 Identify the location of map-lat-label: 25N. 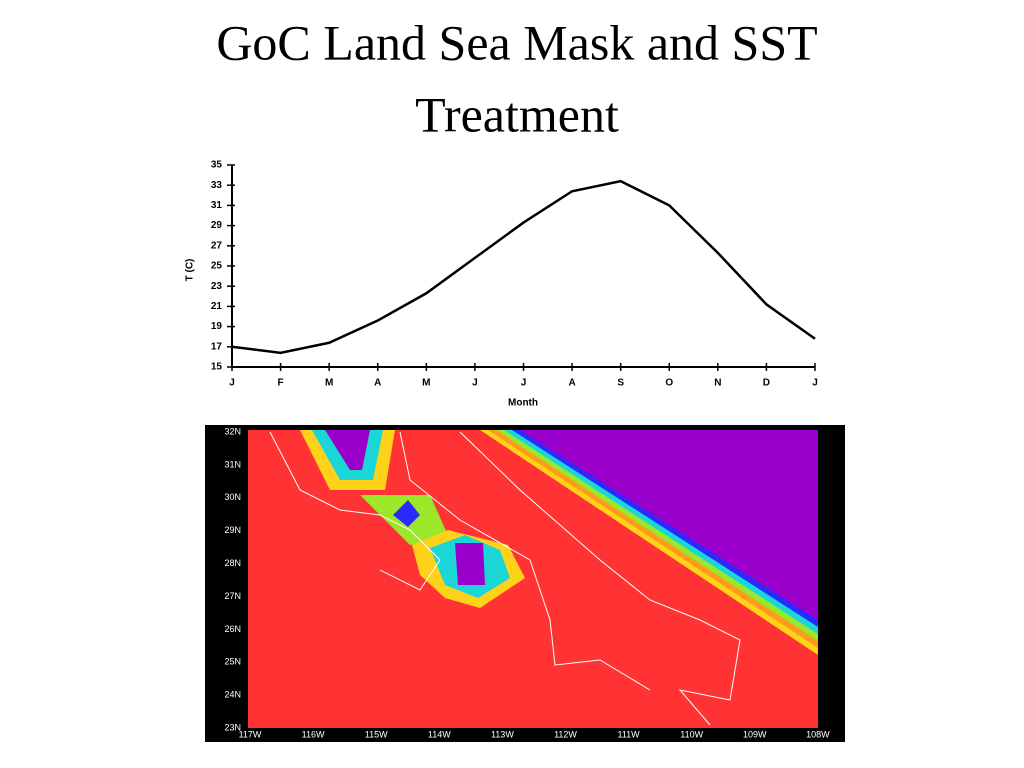
(232, 662).